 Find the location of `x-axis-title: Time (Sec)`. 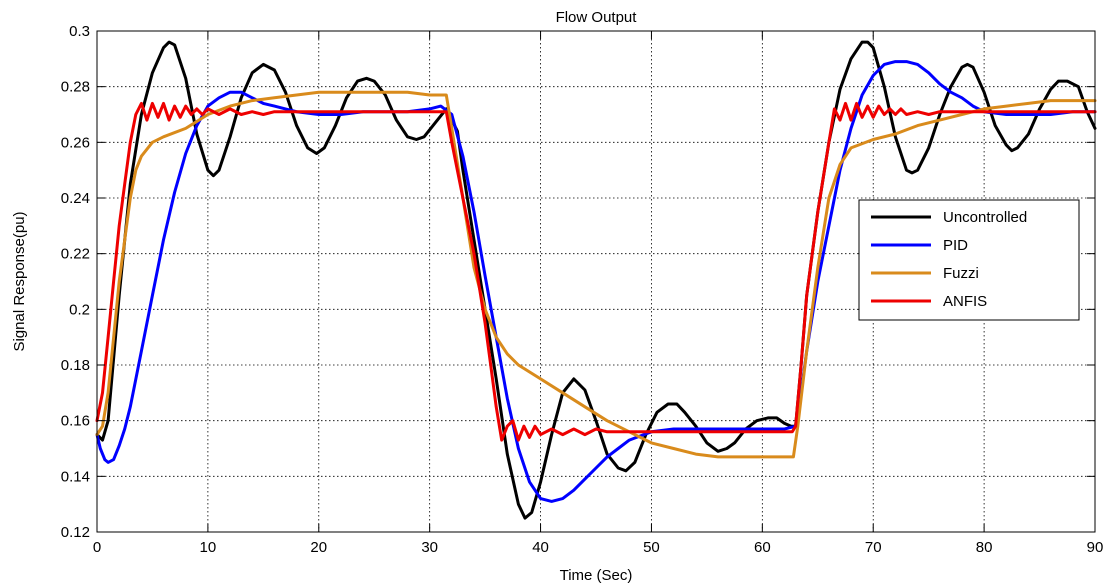

x-axis-title: Time (Sec) is located at coordinates (596, 575).